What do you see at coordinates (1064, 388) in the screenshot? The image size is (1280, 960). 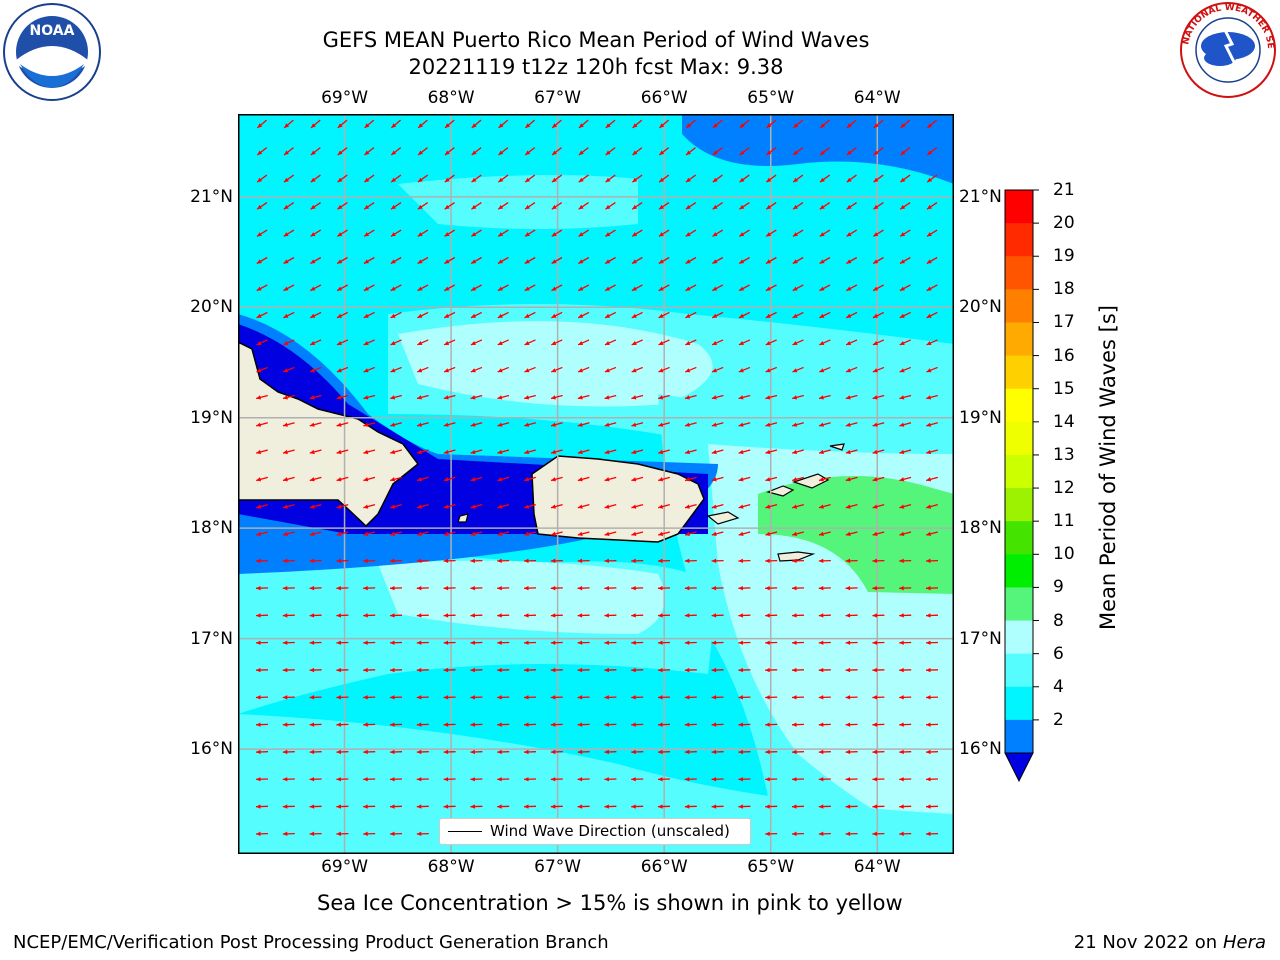 I see `colorbar-tick-label: 15` at bounding box center [1064, 388].